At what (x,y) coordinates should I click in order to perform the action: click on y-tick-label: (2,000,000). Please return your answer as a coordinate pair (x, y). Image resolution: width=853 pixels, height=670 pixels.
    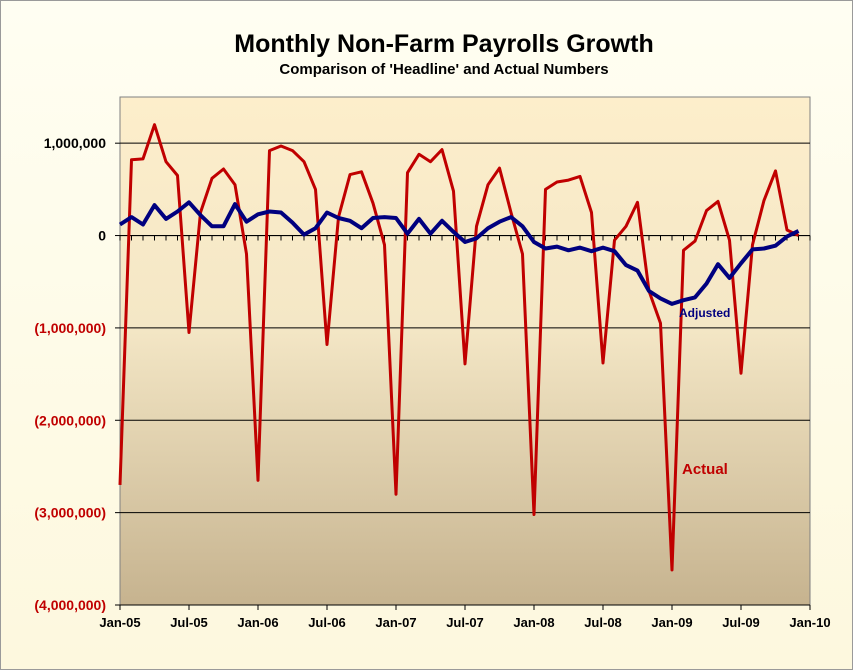
    Looking at the image, I should click on (70, 420).